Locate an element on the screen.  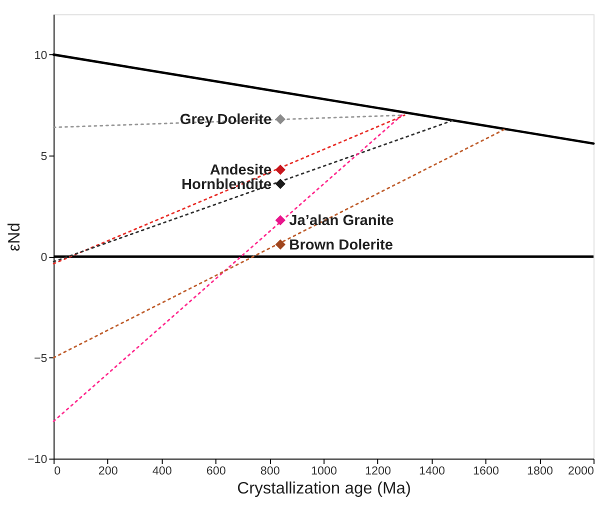
x-tick-label: 1000 is located at coordinates (324, 471).